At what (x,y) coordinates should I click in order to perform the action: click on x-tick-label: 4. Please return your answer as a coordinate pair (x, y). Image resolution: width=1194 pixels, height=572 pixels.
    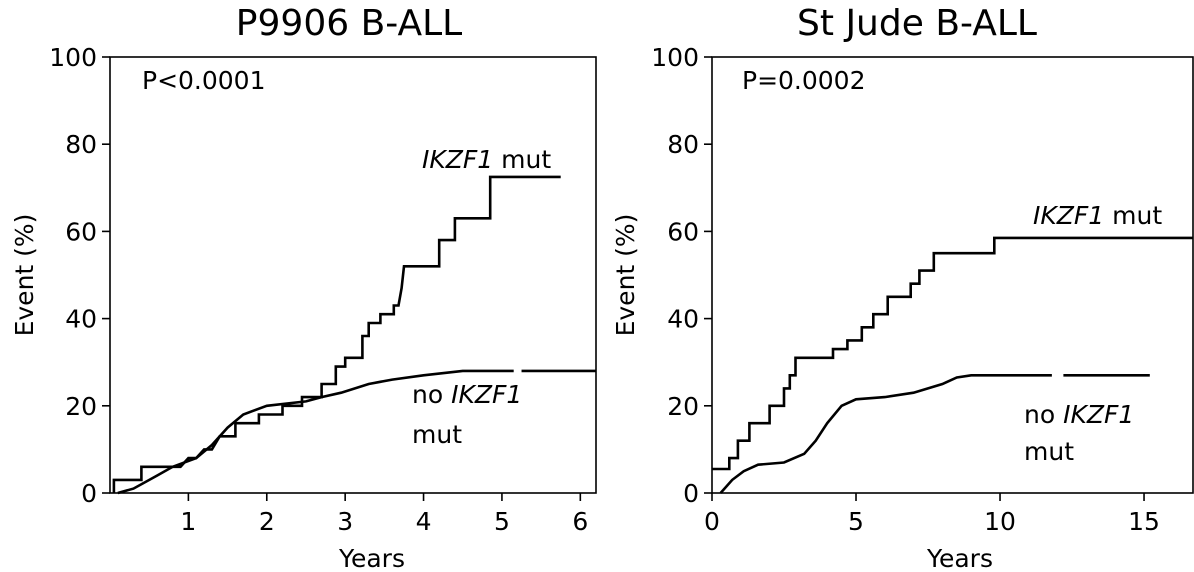
    Looking at the image, I should click on (424, 521).